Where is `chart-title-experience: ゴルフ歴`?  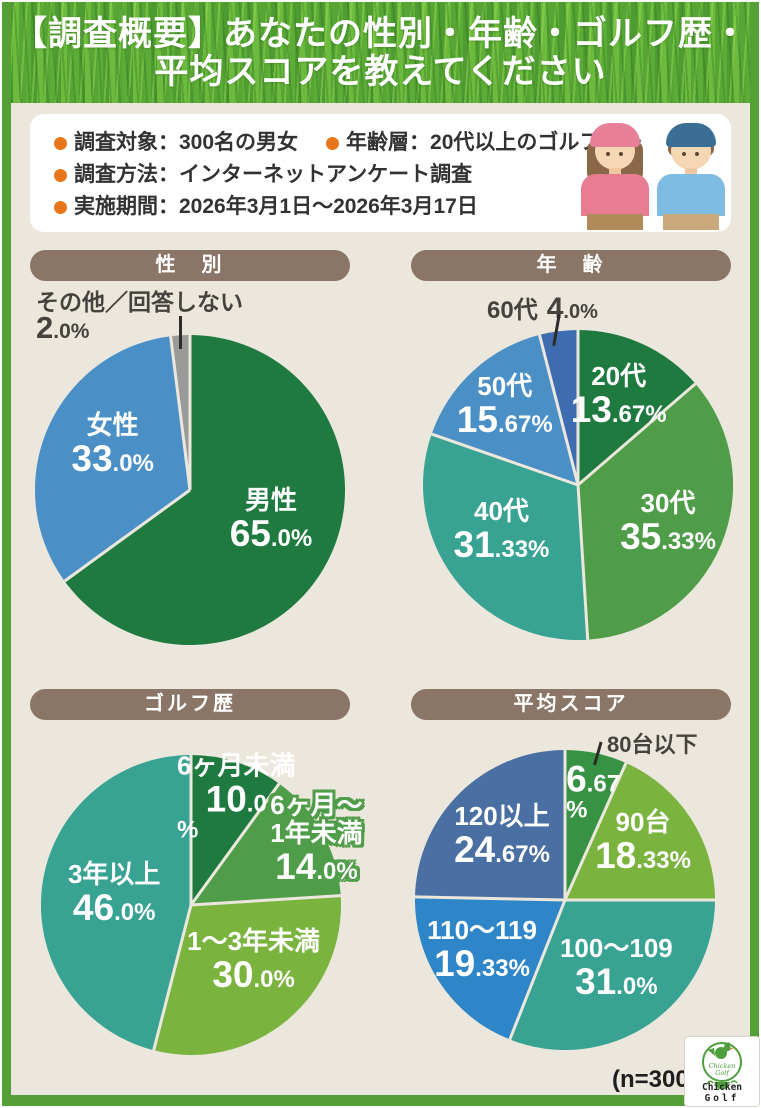
chart-title-experience: ゴルフ歴 is located at coordinates (190, 704).